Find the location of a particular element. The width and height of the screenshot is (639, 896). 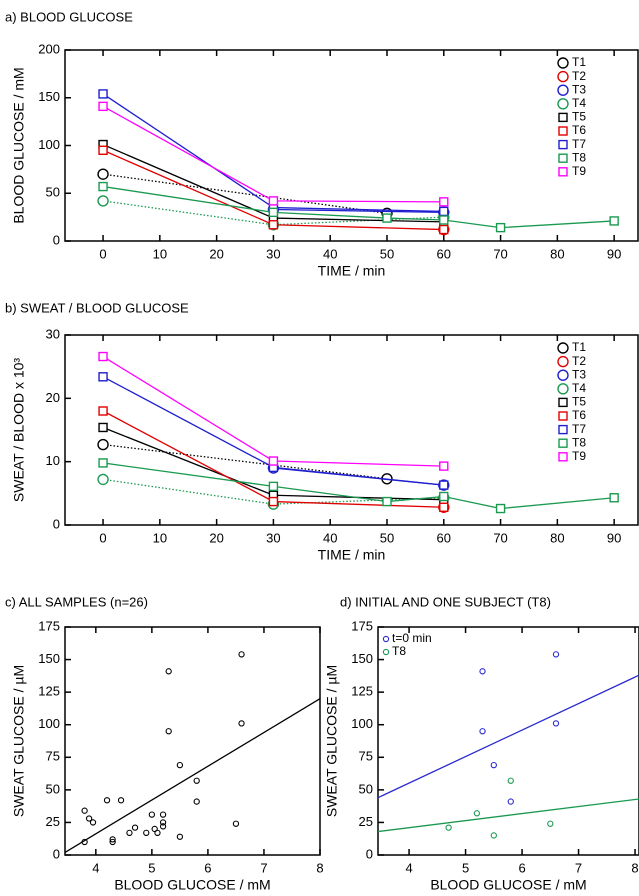

y-axis-label: SWEAT GLUCOSE / µM is located at coordinates (19, 741).